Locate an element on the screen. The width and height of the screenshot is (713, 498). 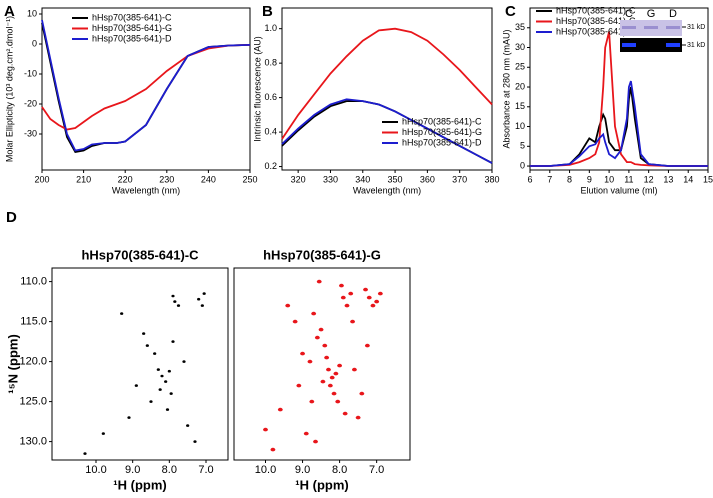
x-tick-label: 320 is located at coordinates (298, 179).